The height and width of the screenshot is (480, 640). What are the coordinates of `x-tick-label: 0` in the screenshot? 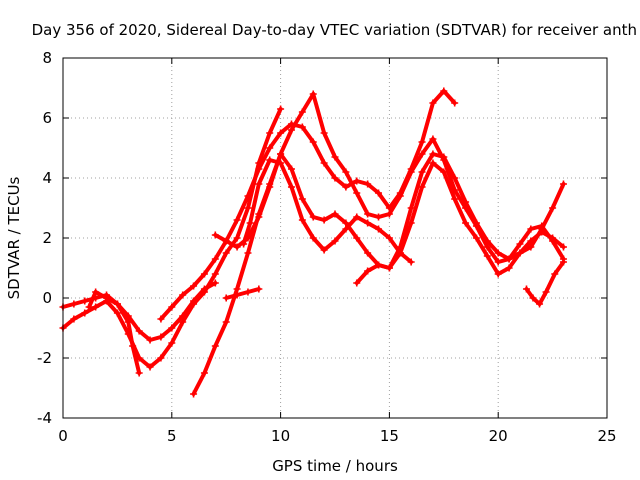 It's located at (63, 436).